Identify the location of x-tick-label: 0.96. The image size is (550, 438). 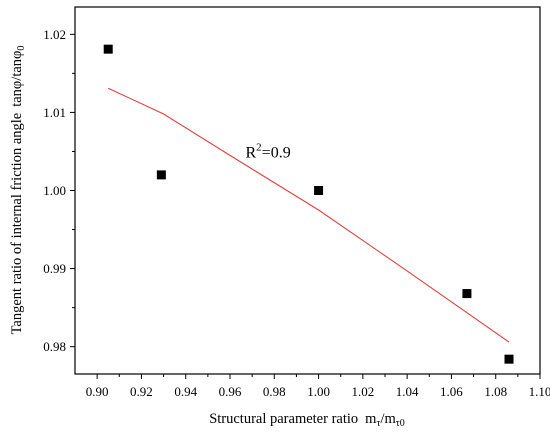
(230, 391).